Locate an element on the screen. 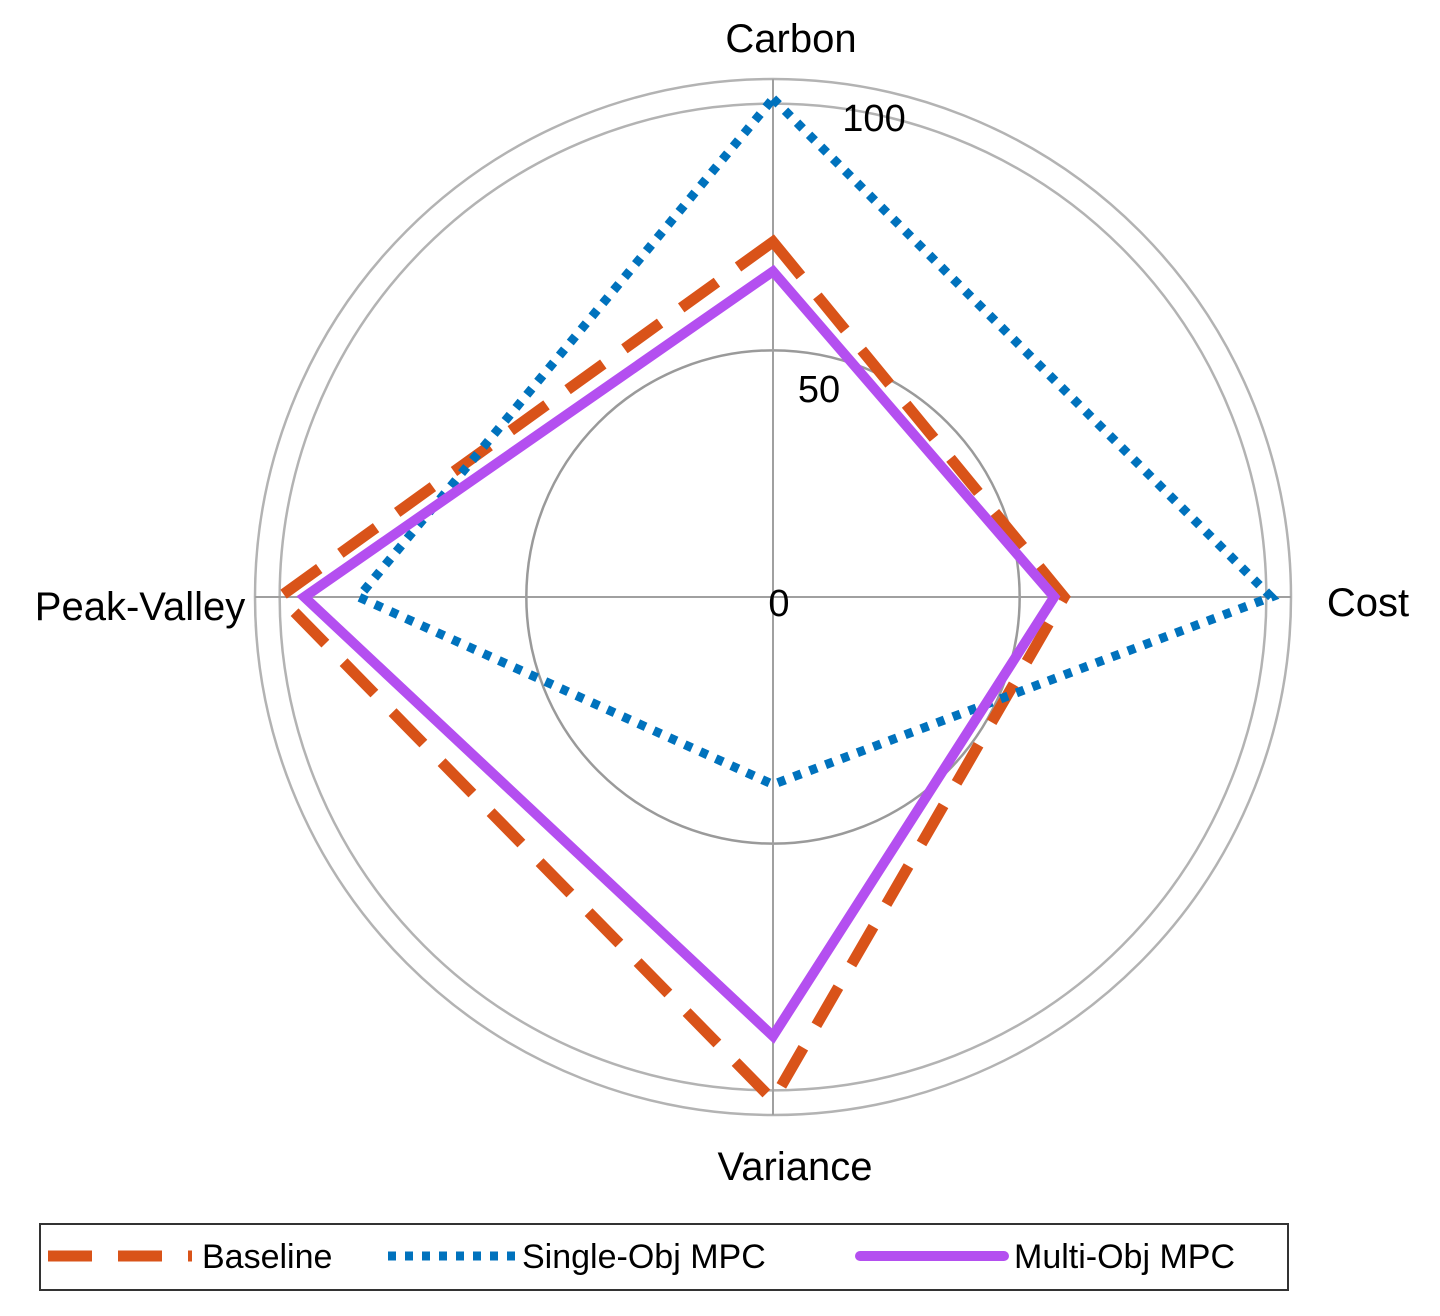 The image size is (1440, 1316). axis-label-cost: Cost is located at coordinates (1368, 603).